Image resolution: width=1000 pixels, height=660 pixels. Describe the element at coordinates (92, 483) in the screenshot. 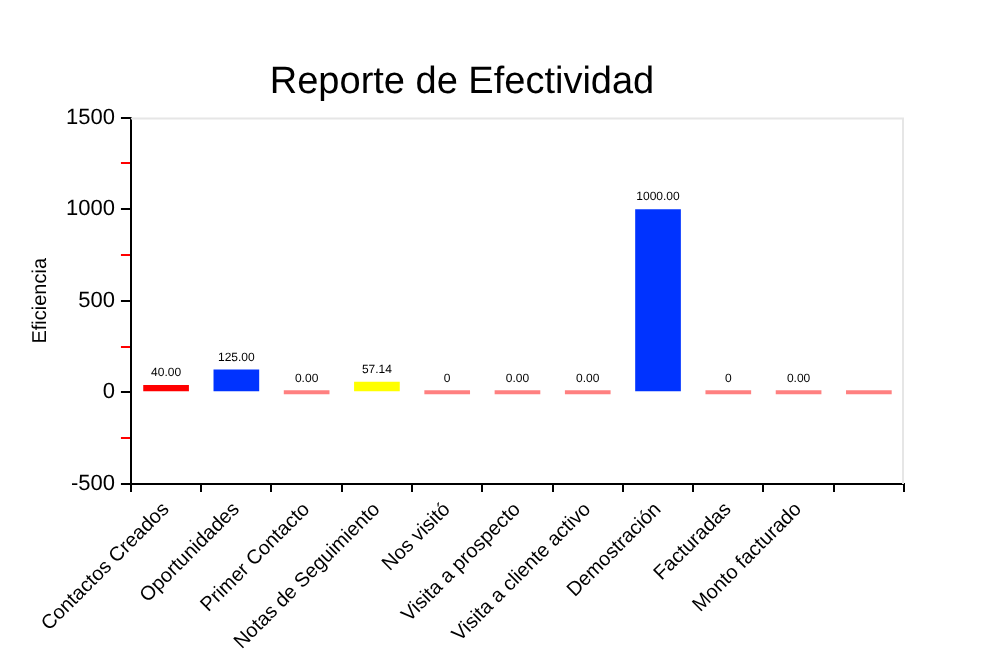

I see `y-tick-label: -500` at that location.